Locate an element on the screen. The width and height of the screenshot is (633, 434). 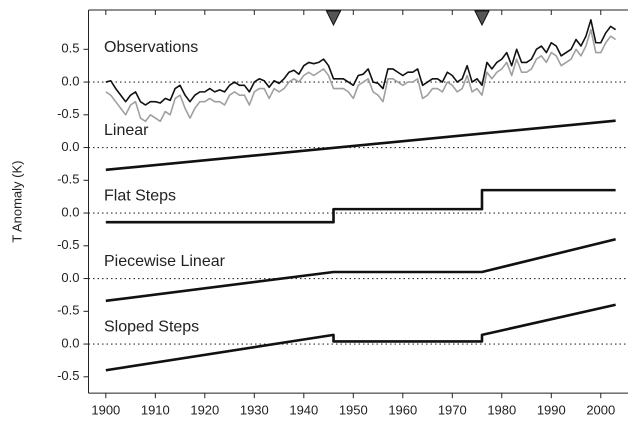
x-tick-label: 1920 is located at coordinates (204, 410).